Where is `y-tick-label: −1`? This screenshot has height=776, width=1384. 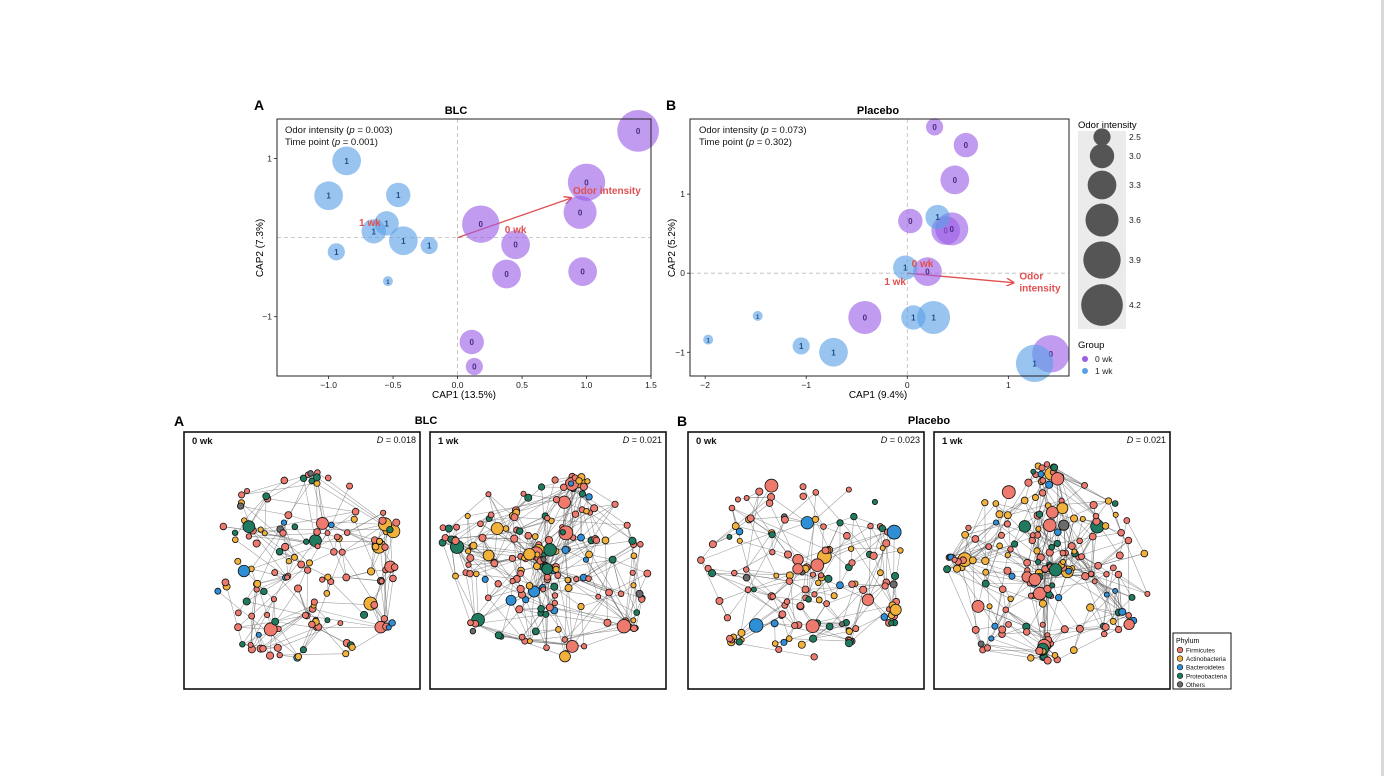 y-tick-label: −1 is located at coordinates (267, 317).